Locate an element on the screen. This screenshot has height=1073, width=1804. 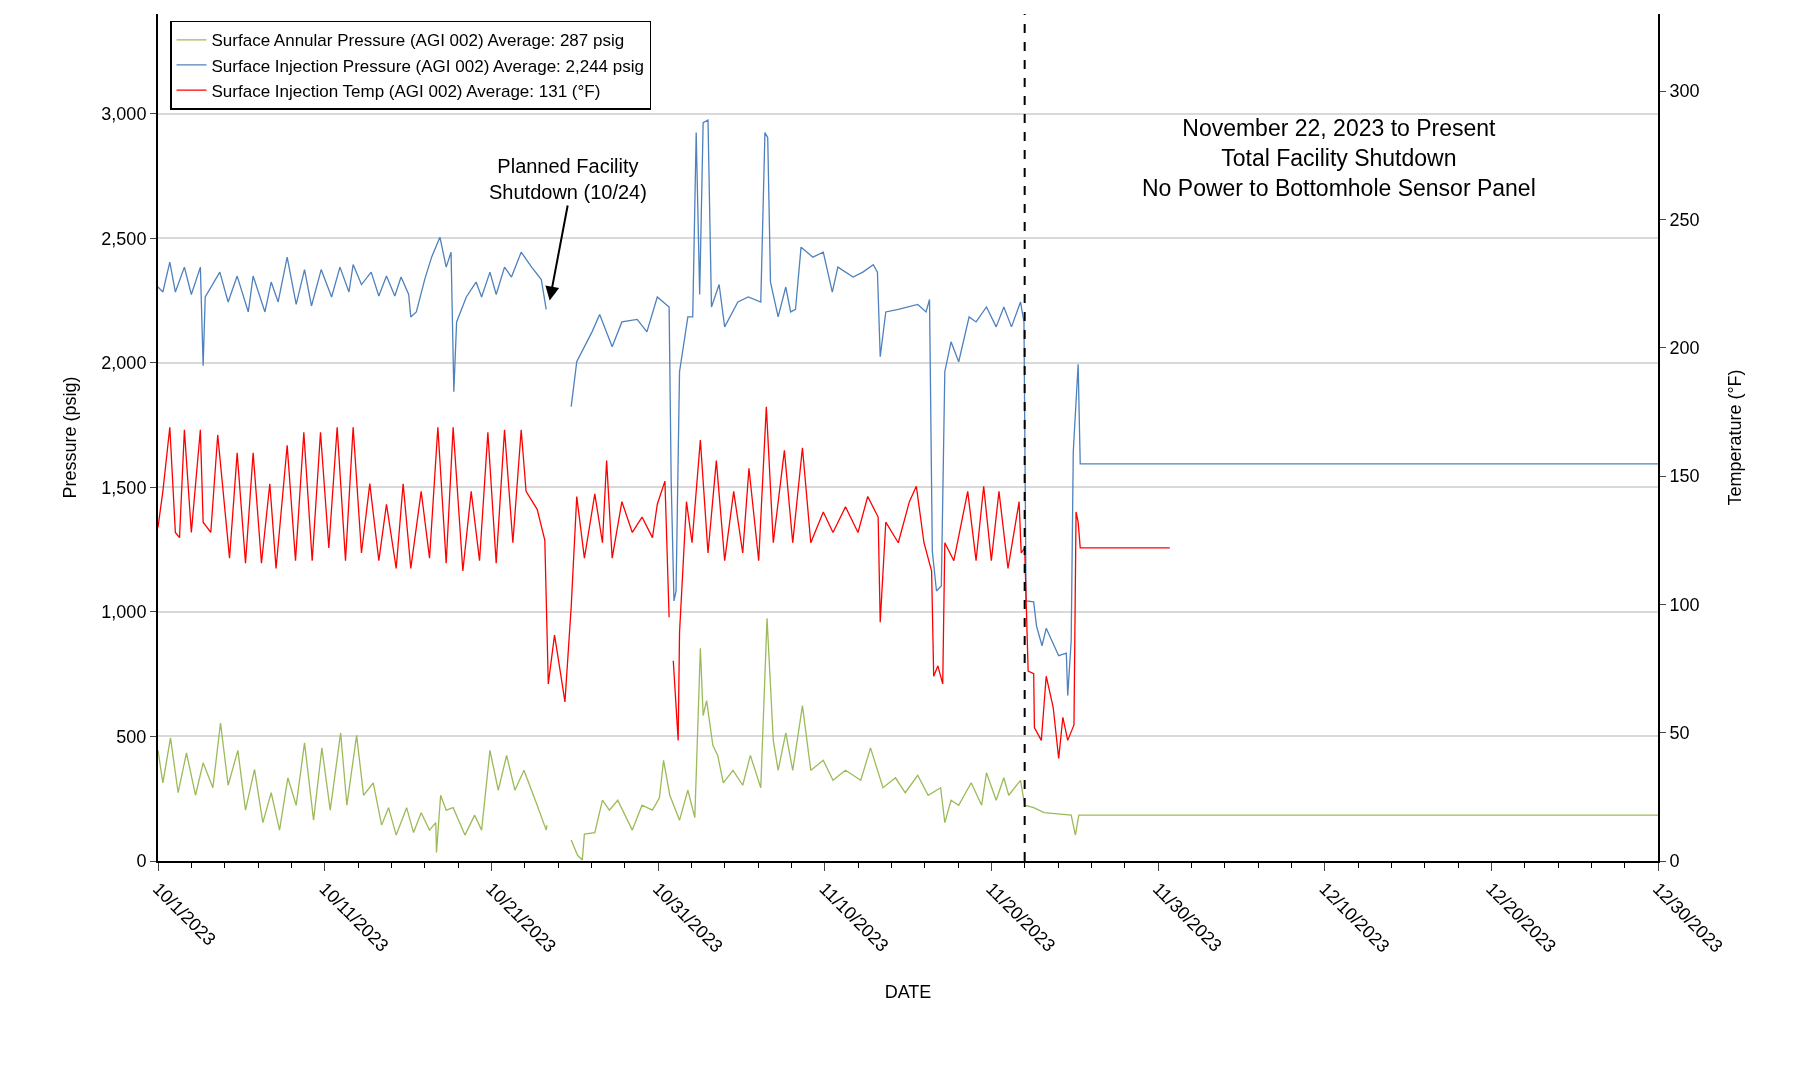
y2-tick-label: 0 is located at coordinates (1674, 861).